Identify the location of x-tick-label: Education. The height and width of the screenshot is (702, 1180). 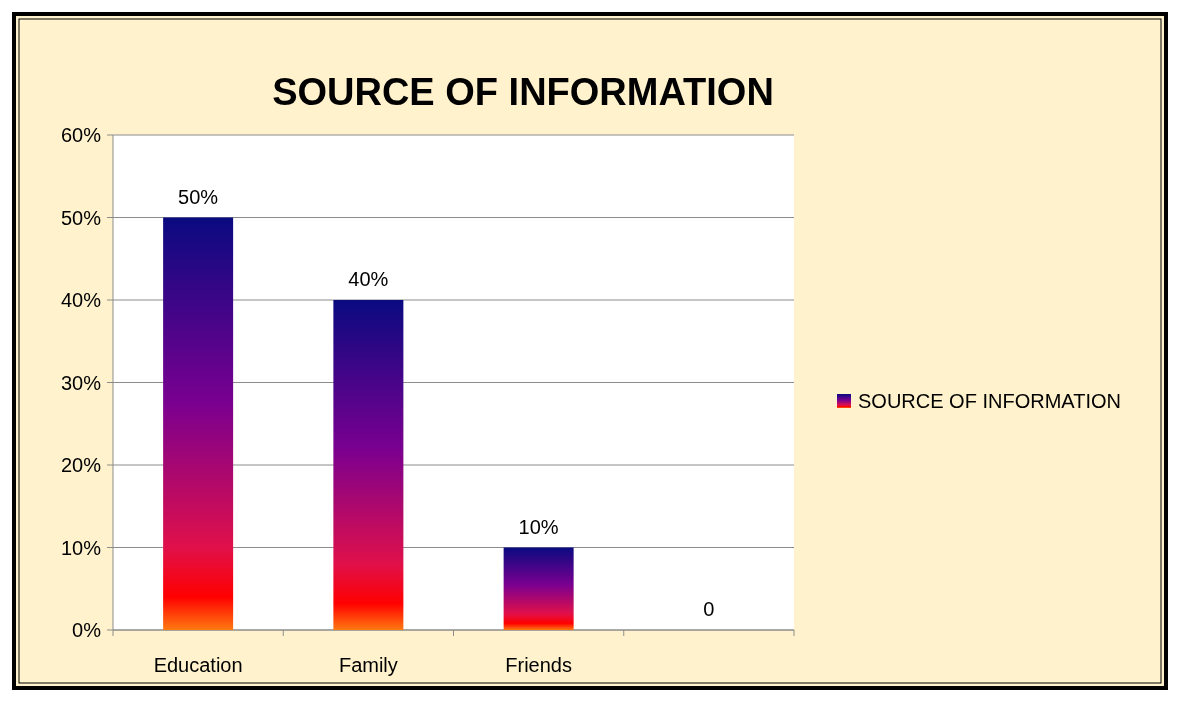
(198, 665).